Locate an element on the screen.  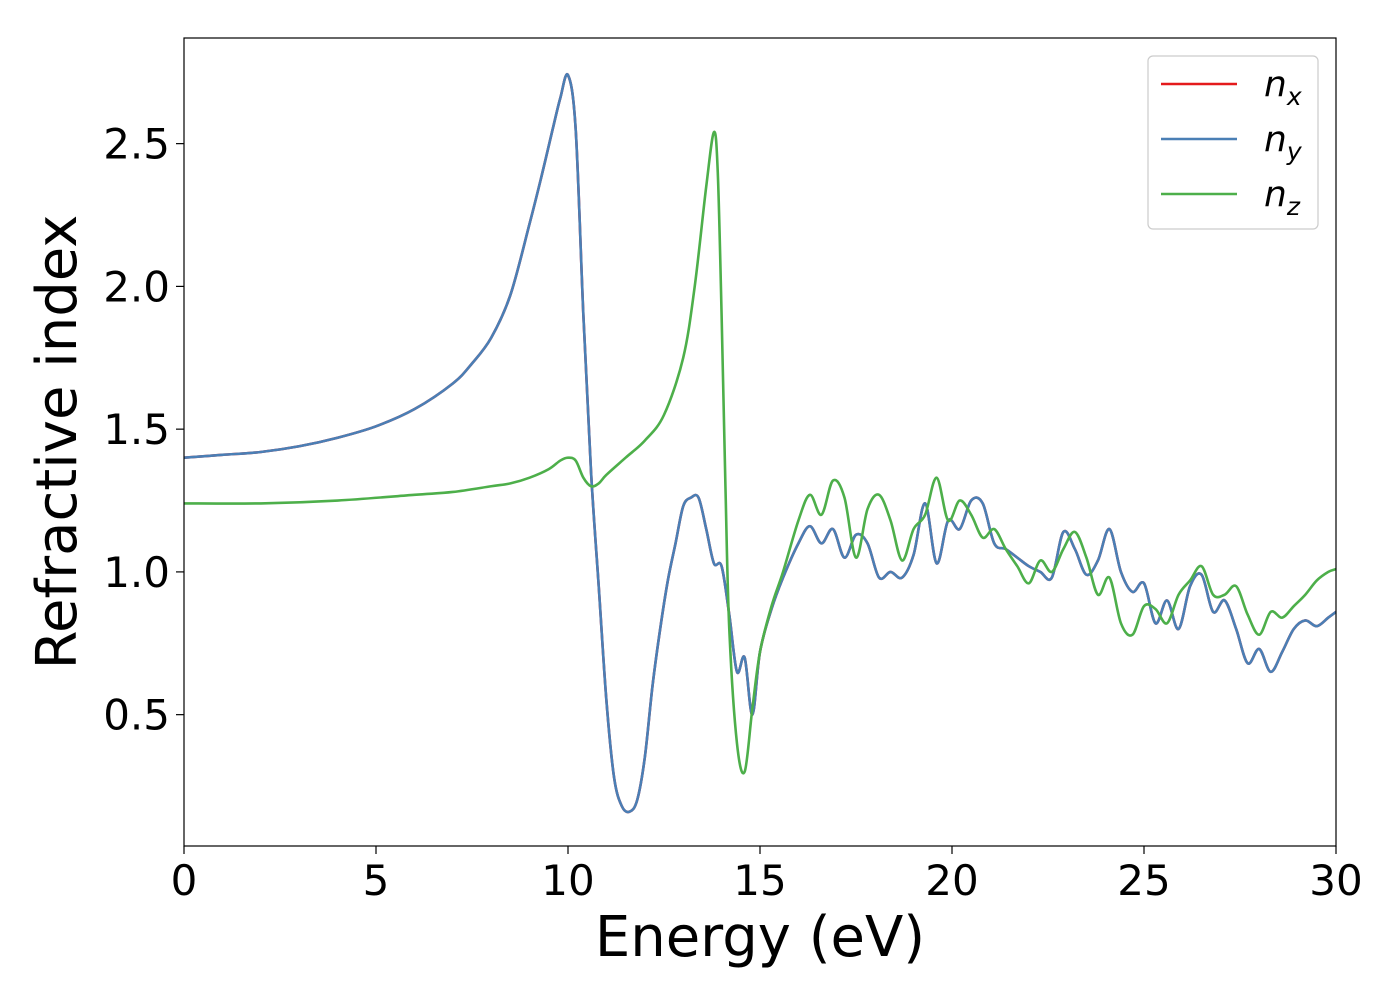
legend: nx ny nz is located at coordinates (1233, 142).